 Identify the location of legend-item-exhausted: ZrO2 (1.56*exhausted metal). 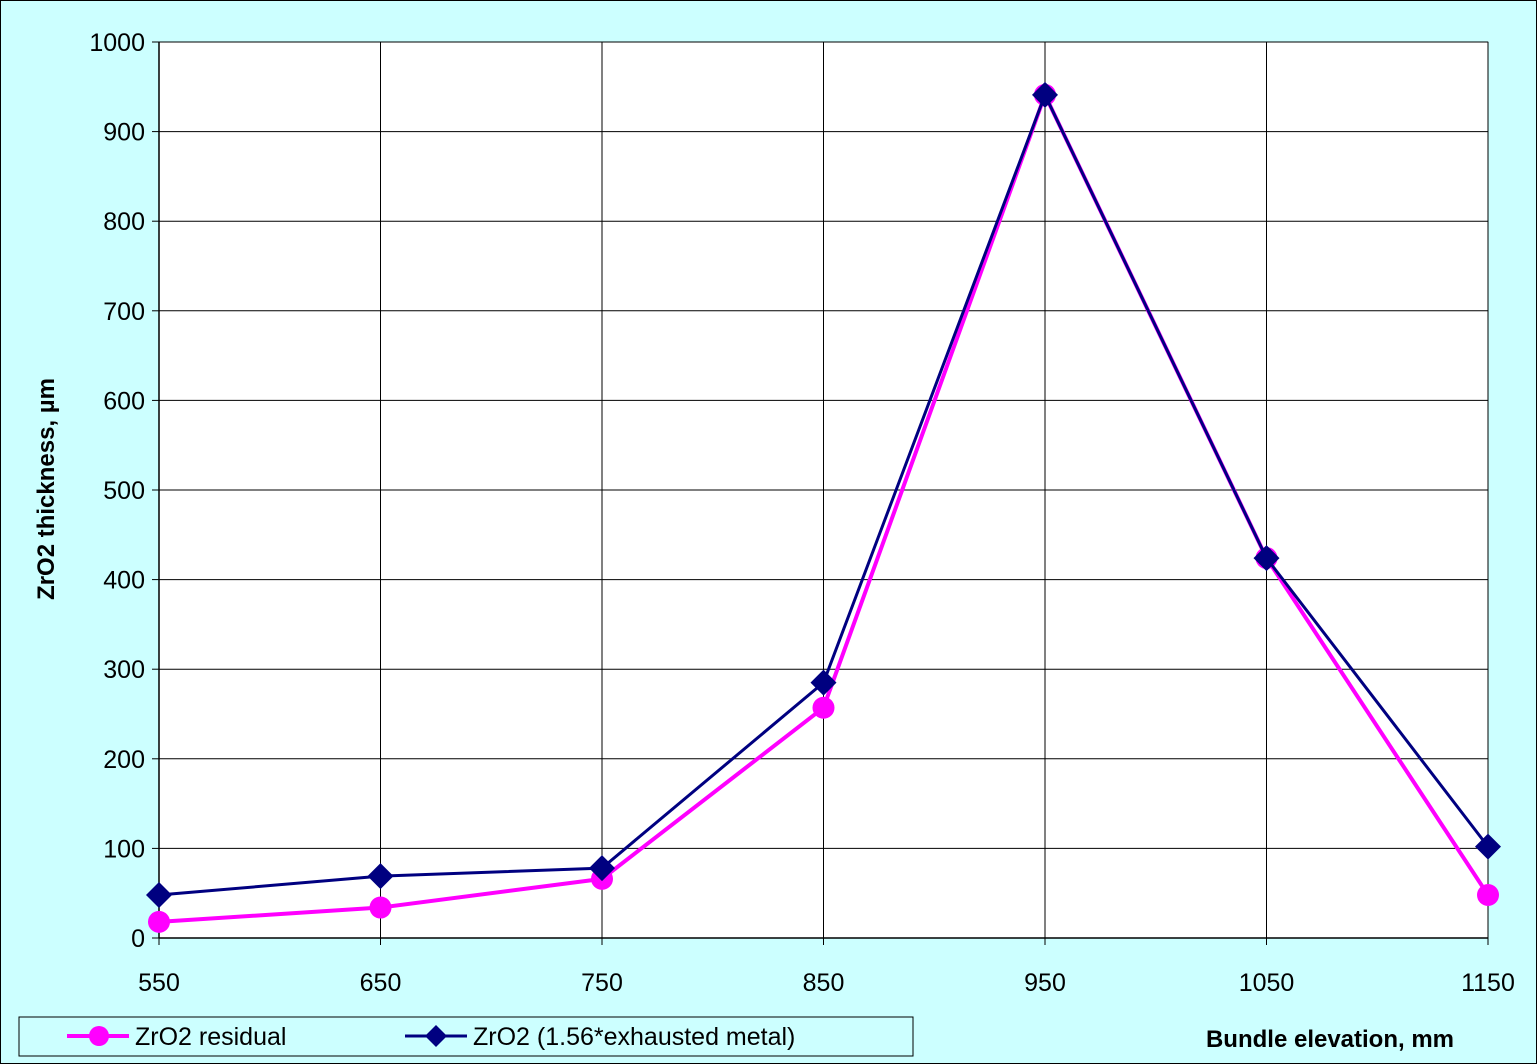
(600, 1037).